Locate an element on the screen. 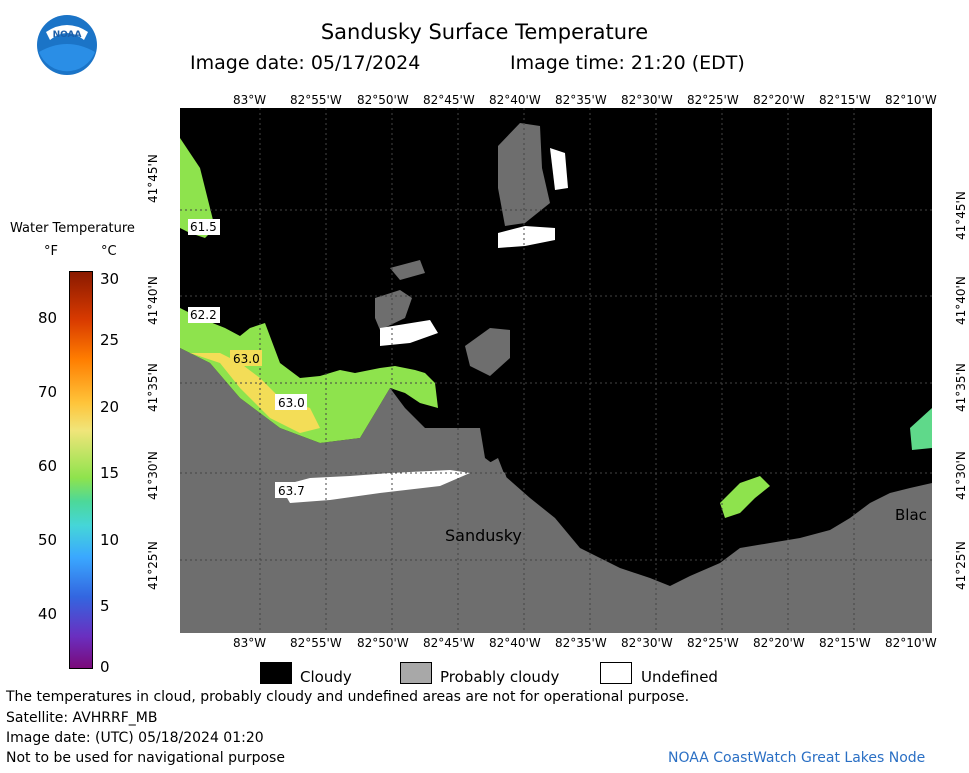 The height and width of the screenshot is (773, 969). water-hot-zone is located at coordinates (255, 393).